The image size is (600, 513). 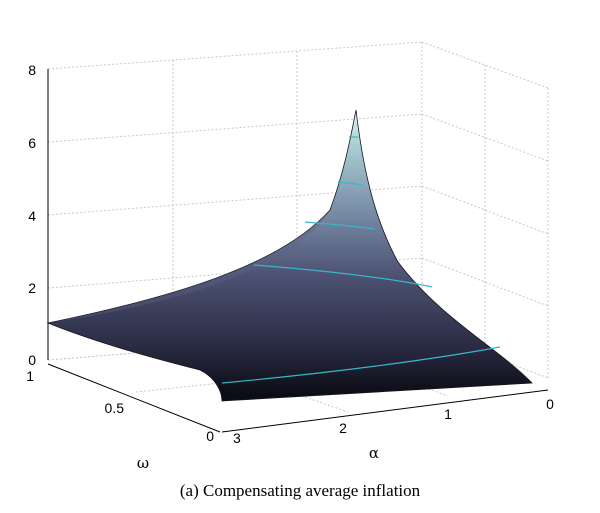 I want to click on alpha-ticks: 3 2 1 0, so click(x=393, y=421).